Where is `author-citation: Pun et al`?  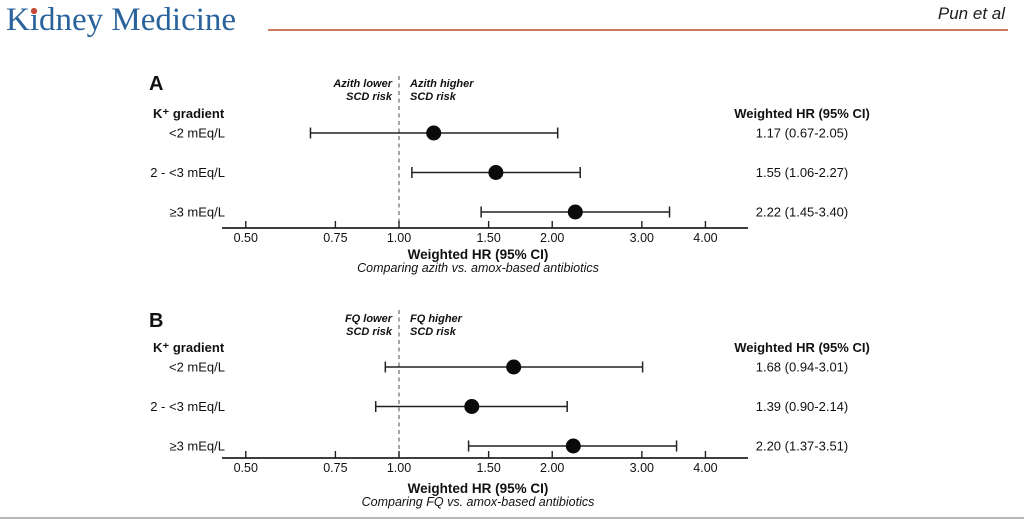 author-citation: Pun et al is located at coordinates (971, 13).